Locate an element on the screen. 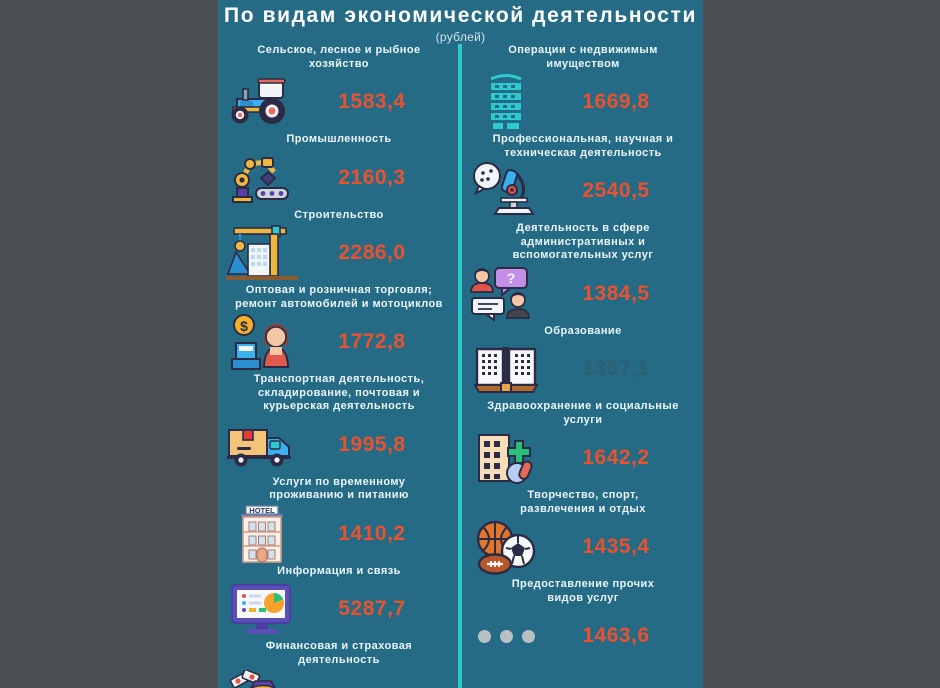 This screenshot has height=688, width=940. list-item: Информация и связь is located at coordinates (339, 603).